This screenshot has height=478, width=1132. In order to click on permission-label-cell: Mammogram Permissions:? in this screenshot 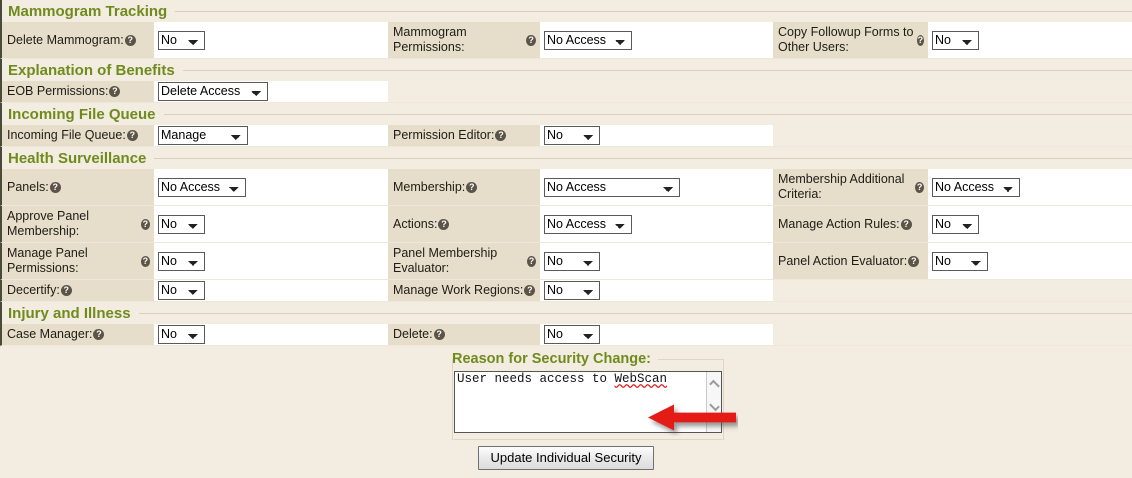, I will do `click(464, 40)`.